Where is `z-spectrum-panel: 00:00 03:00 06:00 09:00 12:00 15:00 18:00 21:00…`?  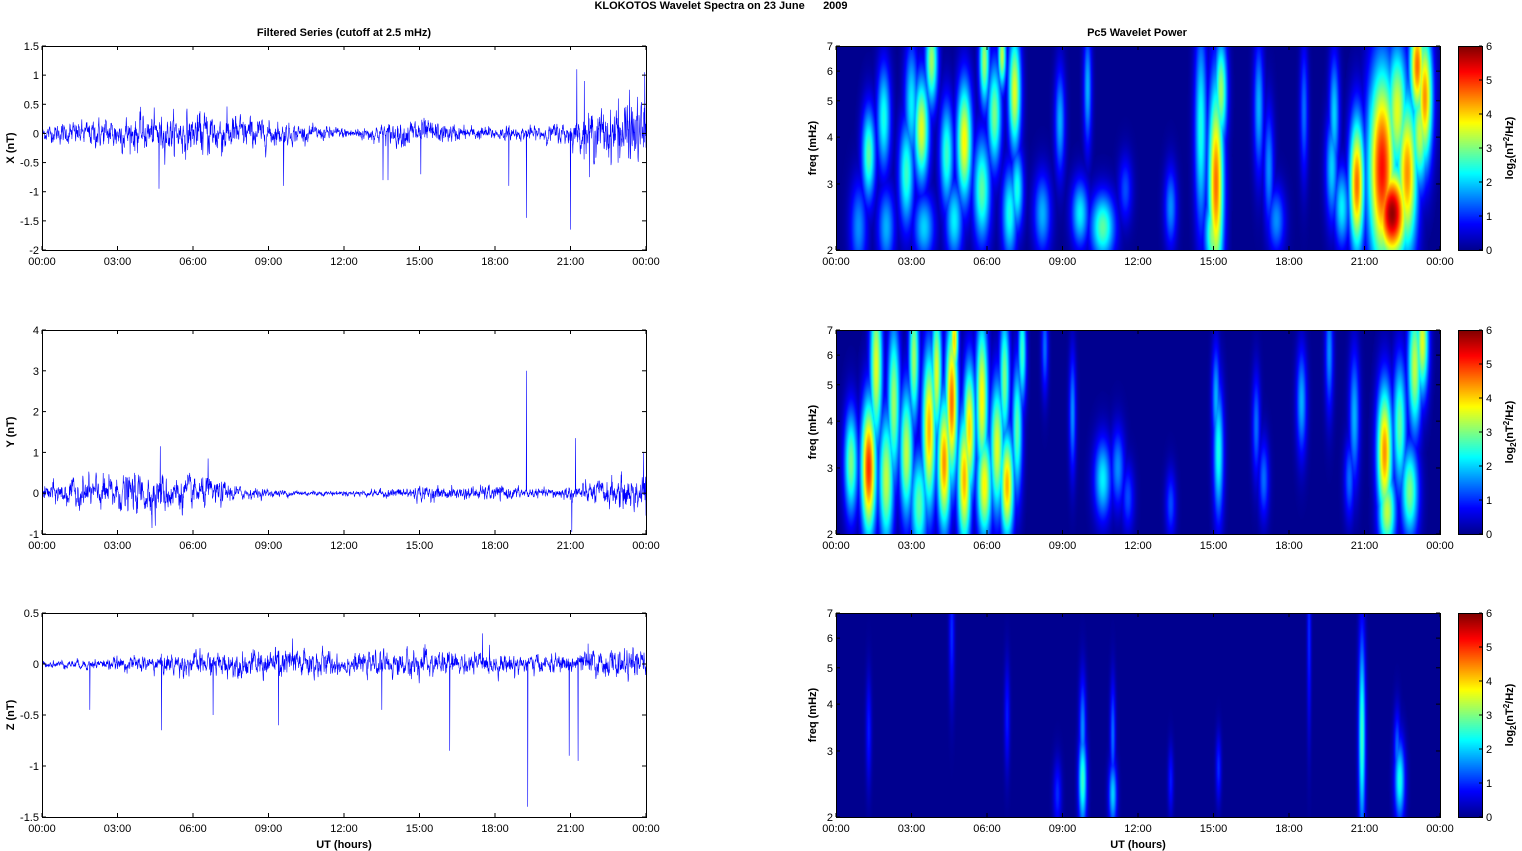
z-spectrum-panel: 00:00 03:00 06:00 09:00 12:00 15:00 18:00 21:00… is located at coordinates (1130, 729).